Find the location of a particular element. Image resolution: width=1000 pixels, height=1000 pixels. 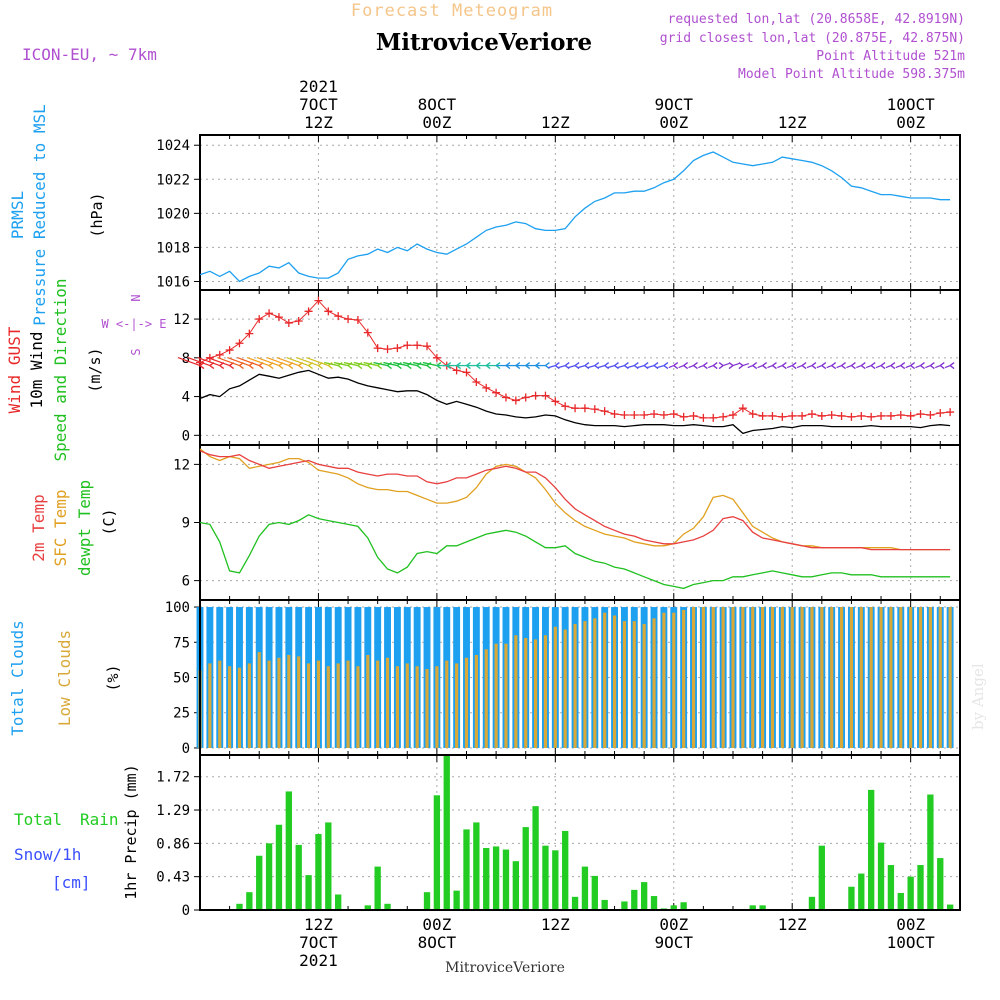

precip-panel: 0 0.43 0.86 1.29 1.72 is located at coordinates (558, 836).